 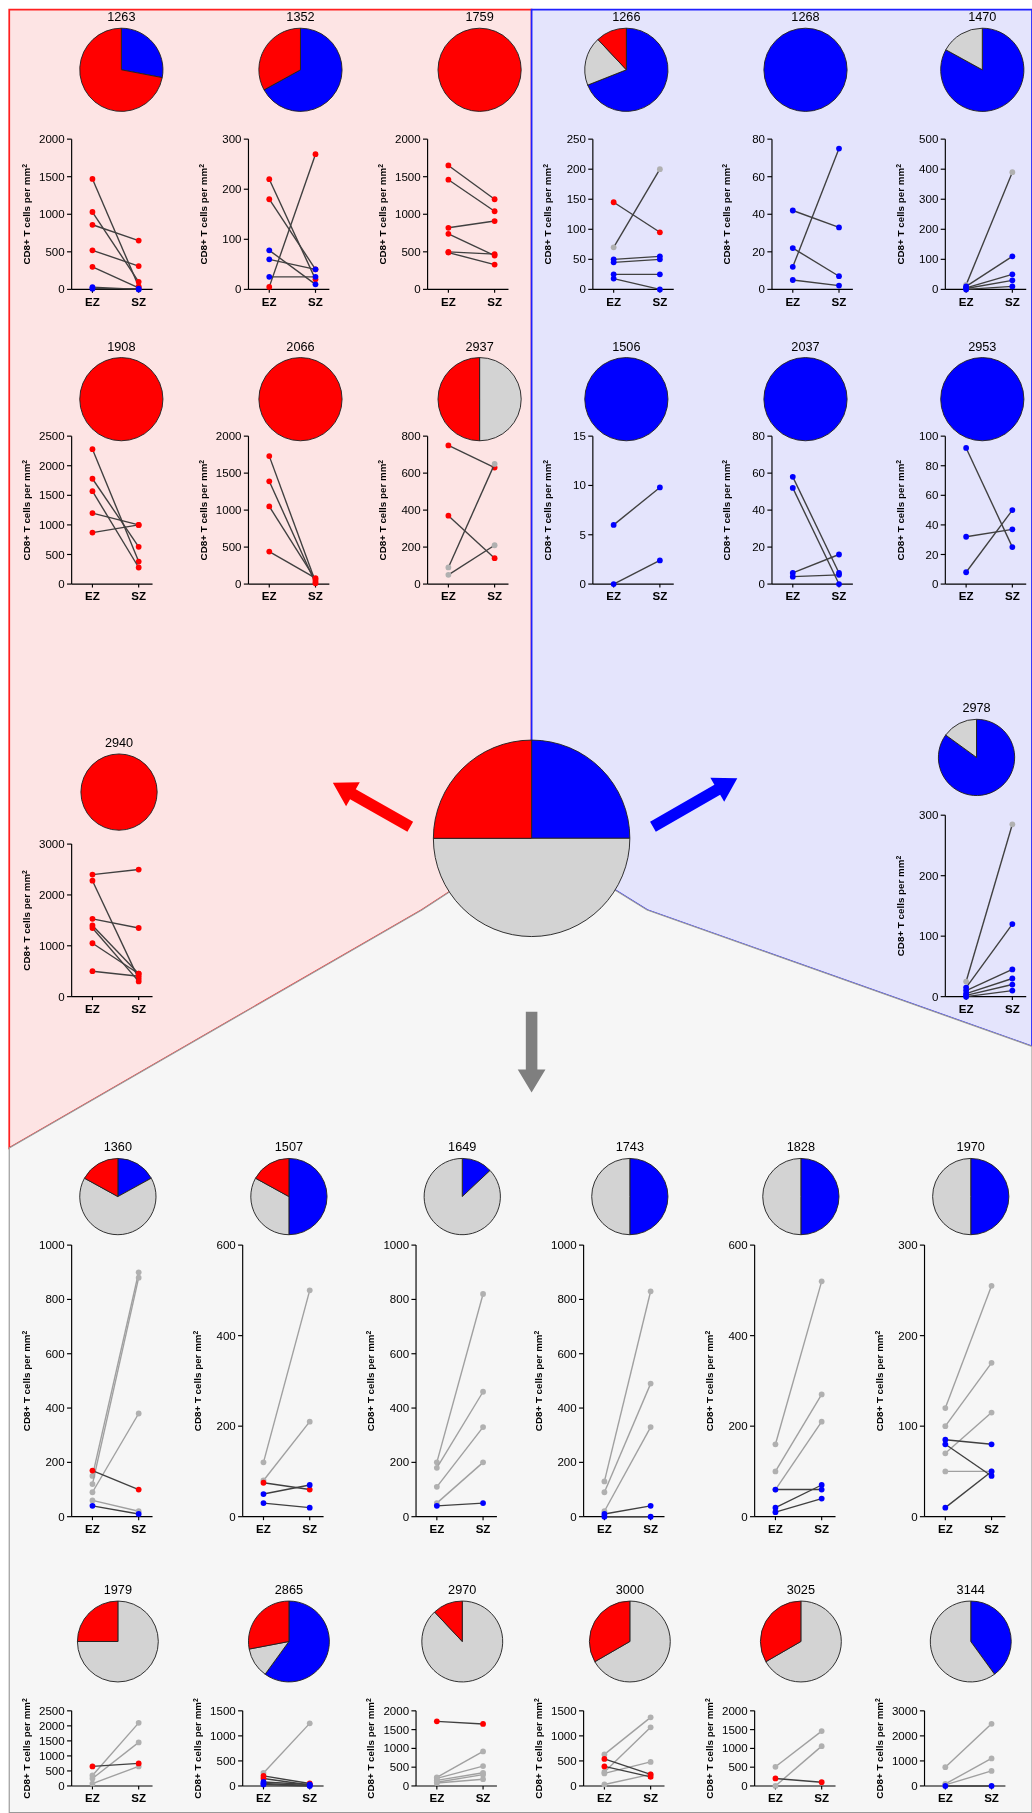 What do you see at coordinates (970, 1590) in the screenshot?
I see `chart-title: 3144` at bounding box center [970, 1590].